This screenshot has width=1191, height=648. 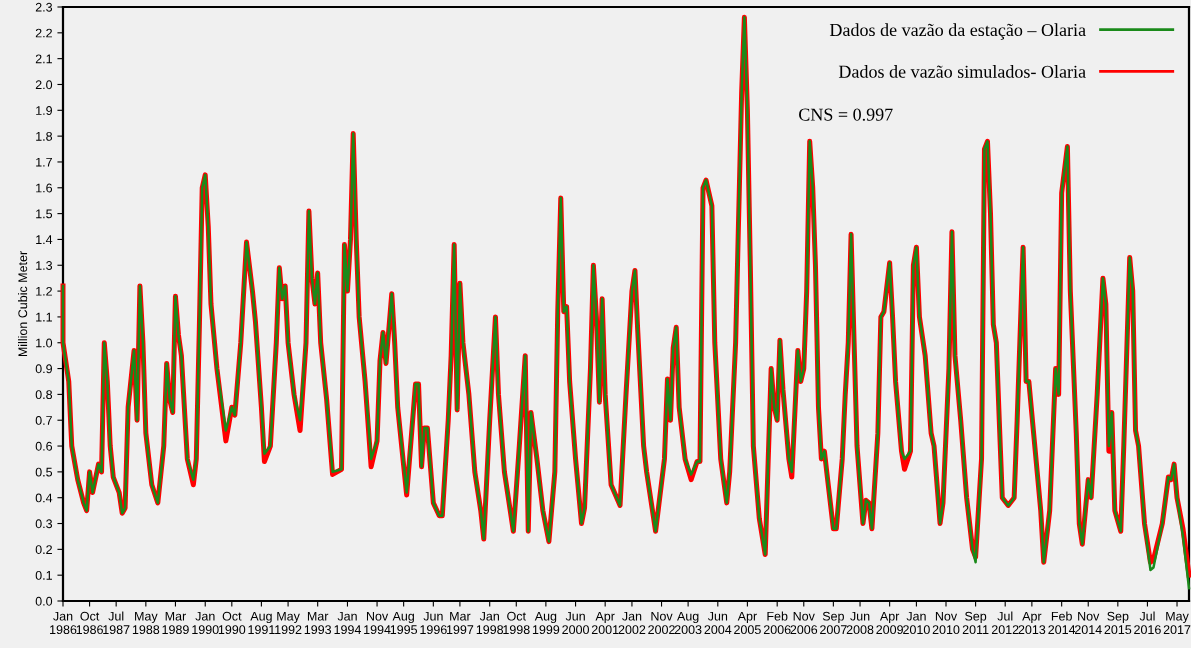 What do you see at coordinates (44, 265) in the screenshot?
I see `y-tick-label: 1.3` at bounding box center [44, 265].